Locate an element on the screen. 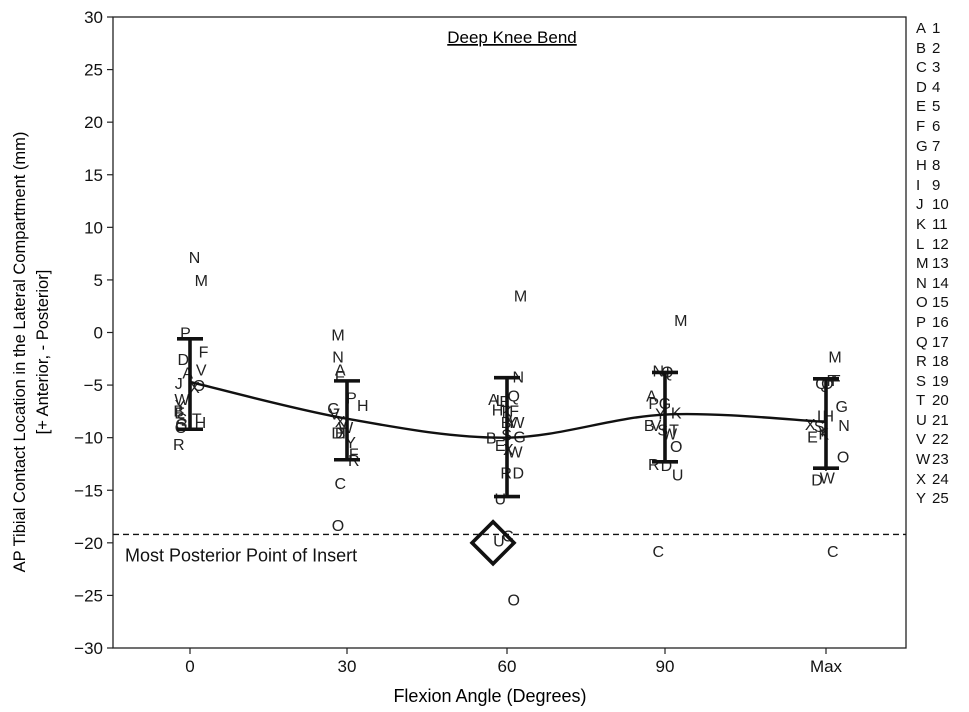  y-tick-label: −25 is located at coordinates (88, 595).